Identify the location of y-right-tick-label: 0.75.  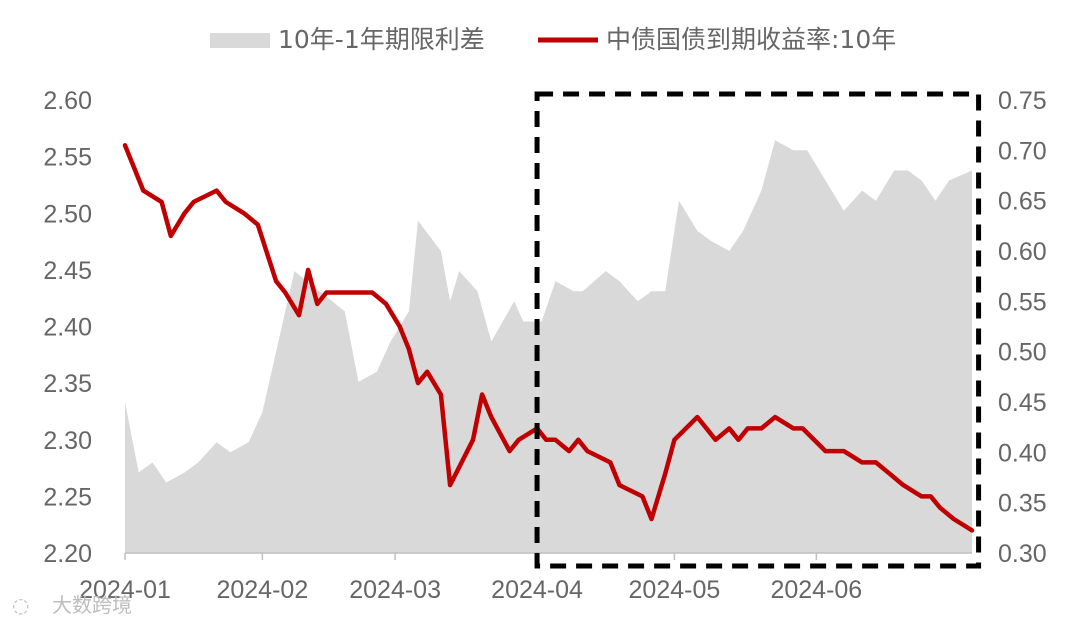
(1022, 101).